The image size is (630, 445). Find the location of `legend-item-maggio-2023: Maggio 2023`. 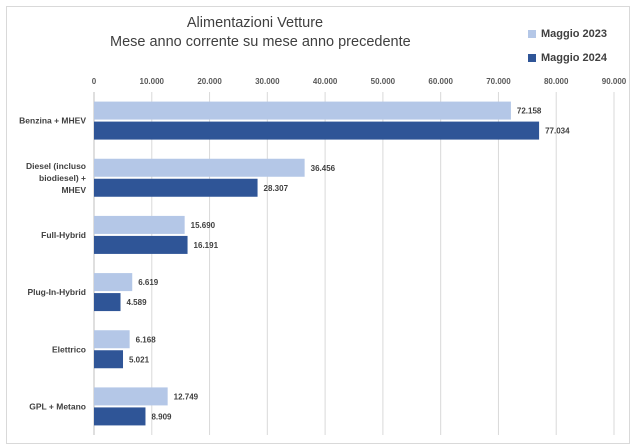

legend-item-maggio-2023: Maggio 2023 is located at coordinates (567, 34).